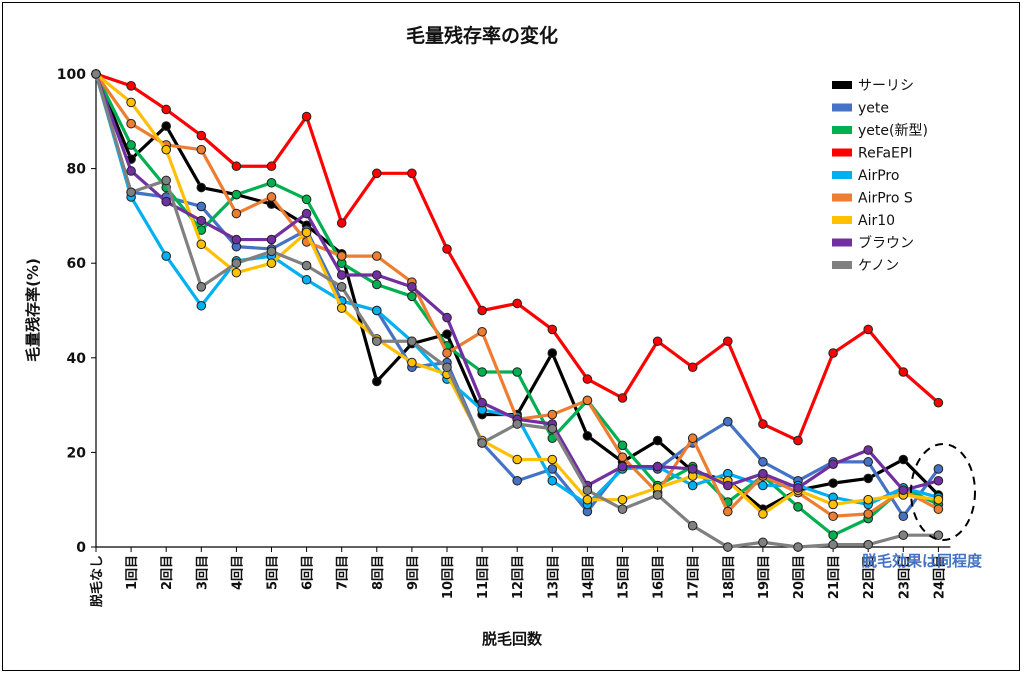 Image resolution: width=1024 pixels, height=675 pixels. I want to click on x-tick-label: 16回目, so click(659, 577).